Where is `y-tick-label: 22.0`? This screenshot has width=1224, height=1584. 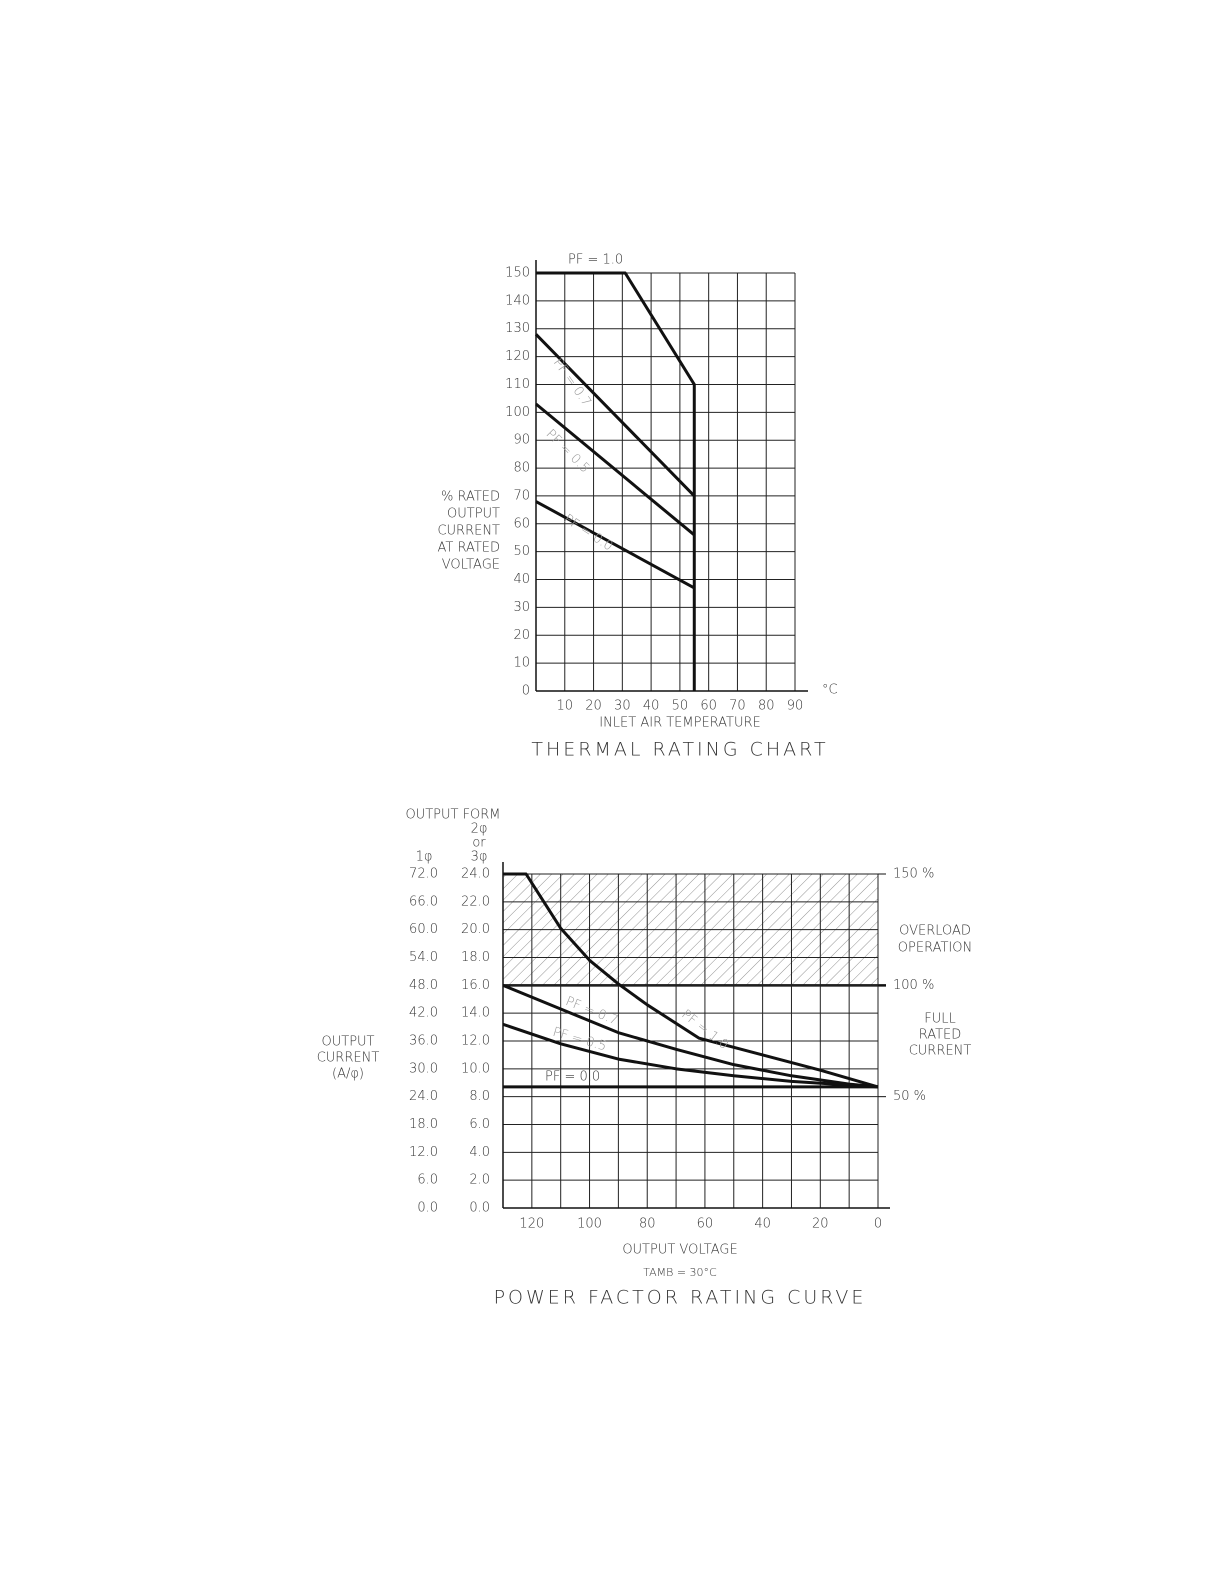
y-tick-label: 22.0 is located at coordinates (475, 901).